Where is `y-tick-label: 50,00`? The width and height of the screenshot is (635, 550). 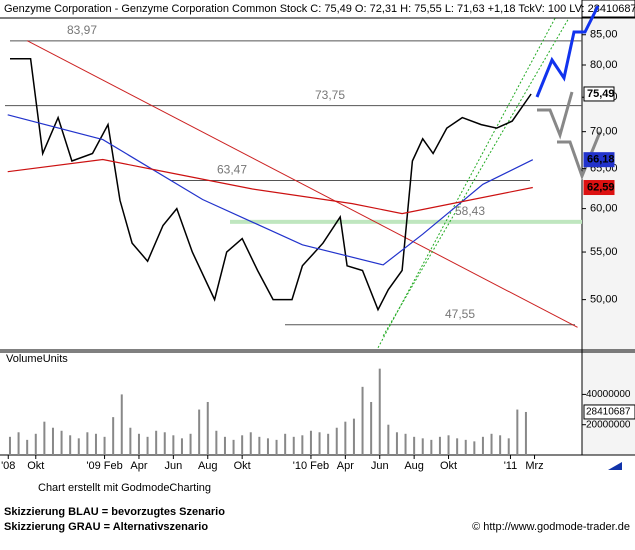 y-tick-label: 50,00 is located at coordinates (604, 300).